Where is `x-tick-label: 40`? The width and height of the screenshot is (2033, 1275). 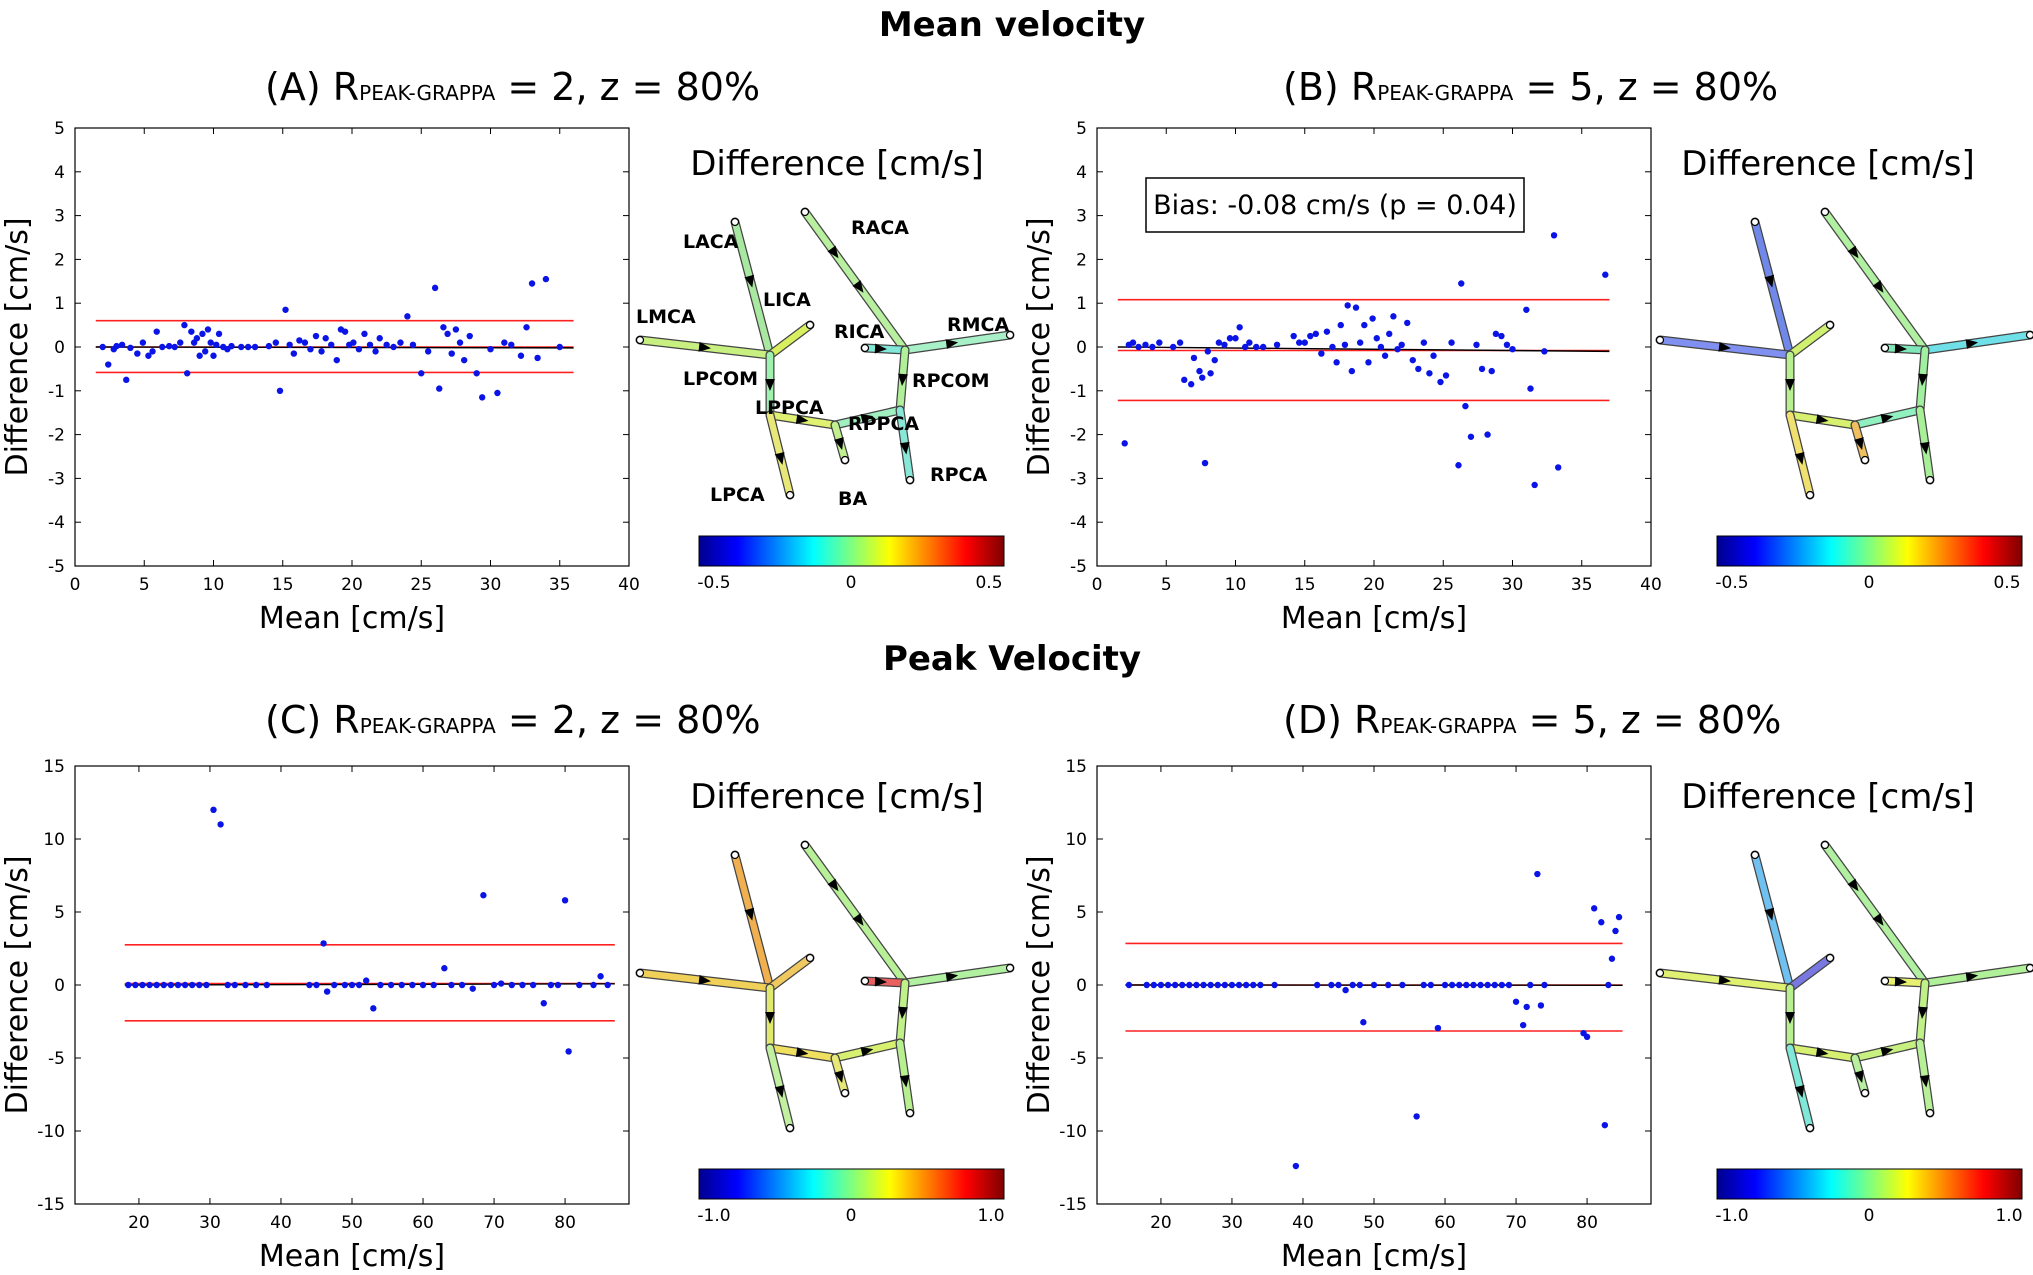 x-tick-label: 40 is located at coordinates (629, 585).